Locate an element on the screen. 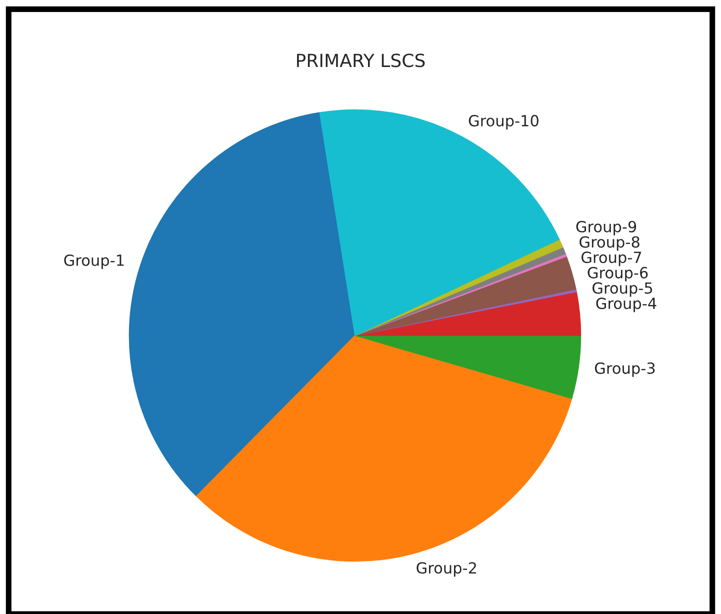  slice-label: Group-2 is located at coordinates (446, 569).